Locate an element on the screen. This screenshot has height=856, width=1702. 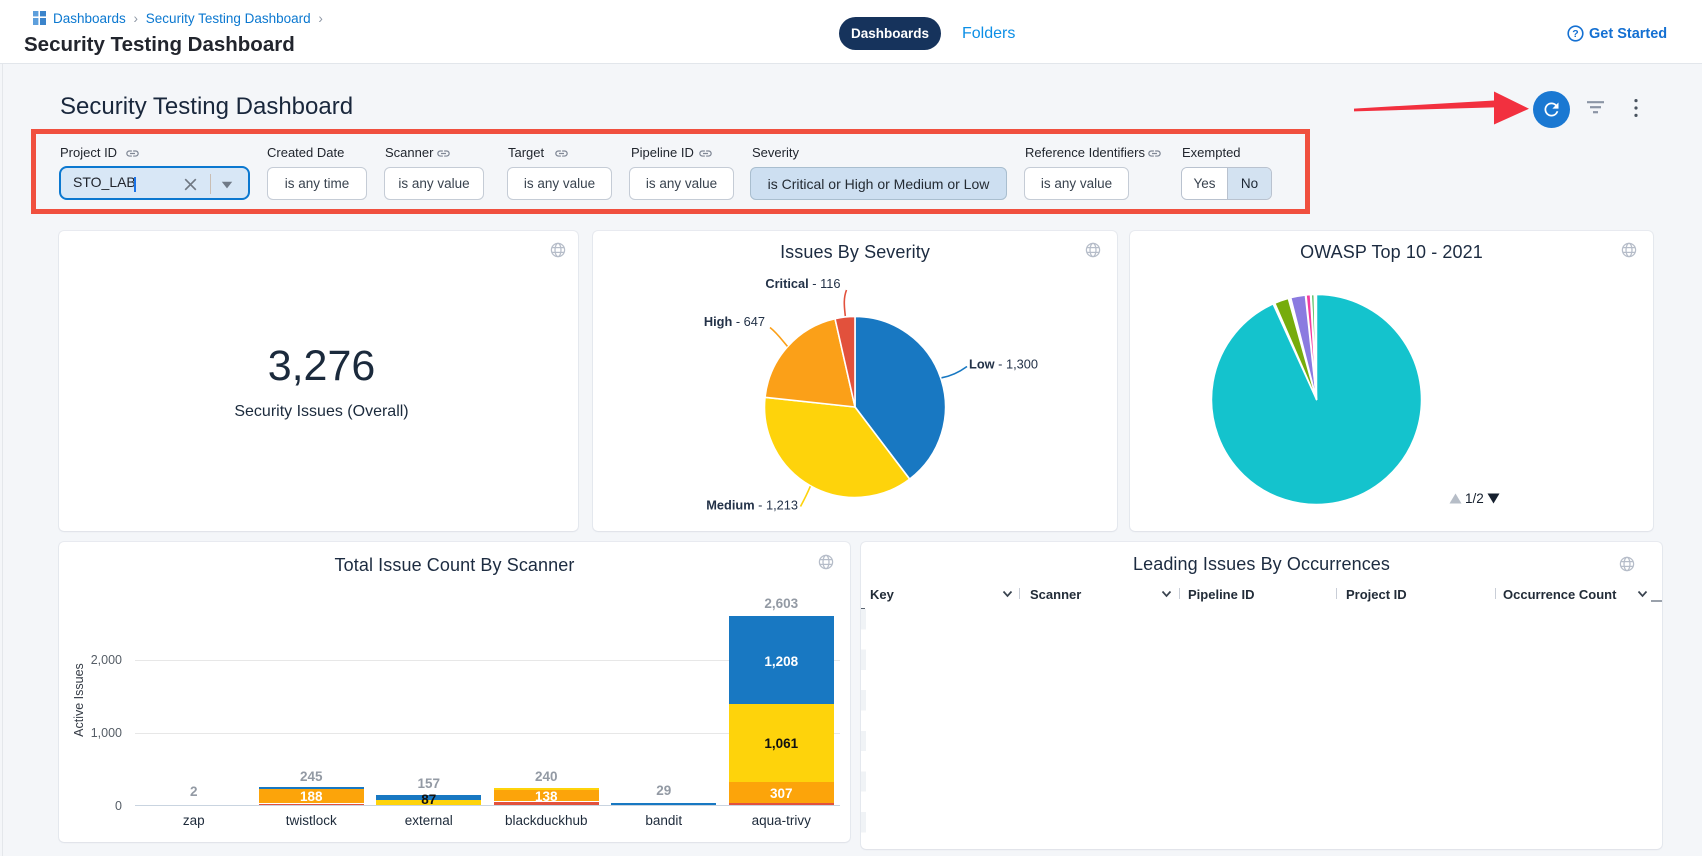
svg-text: Critical - 116 is located at coordinates (802, 283).